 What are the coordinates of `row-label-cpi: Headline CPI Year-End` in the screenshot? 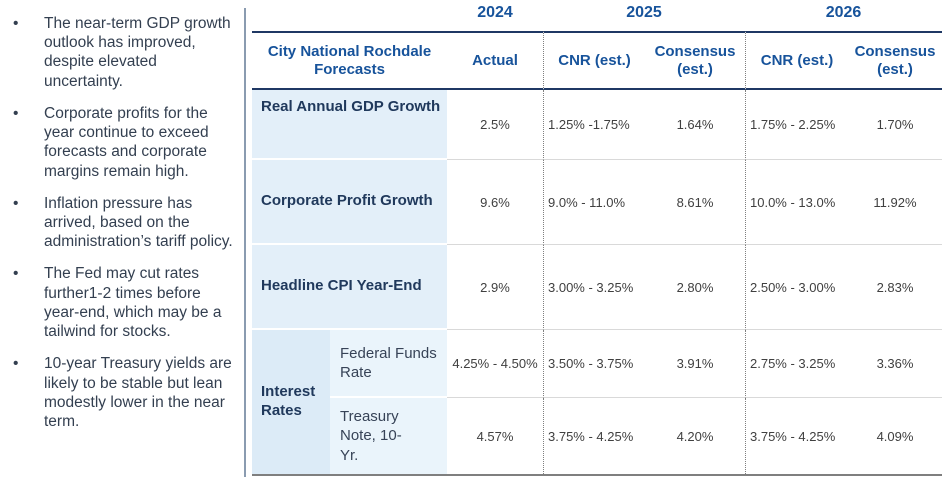 It's located at (349, 287).